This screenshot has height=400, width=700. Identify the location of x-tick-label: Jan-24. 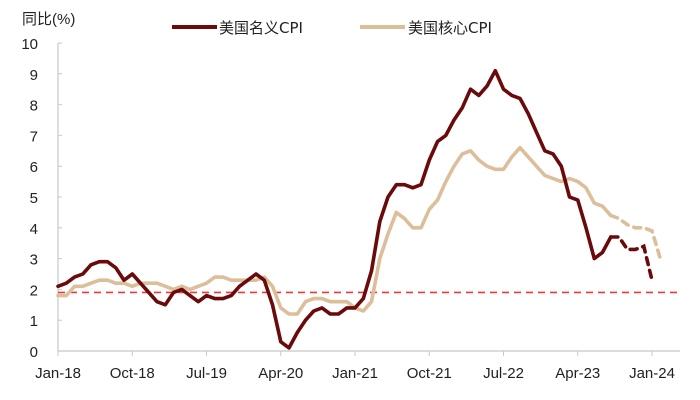
(652, 373).